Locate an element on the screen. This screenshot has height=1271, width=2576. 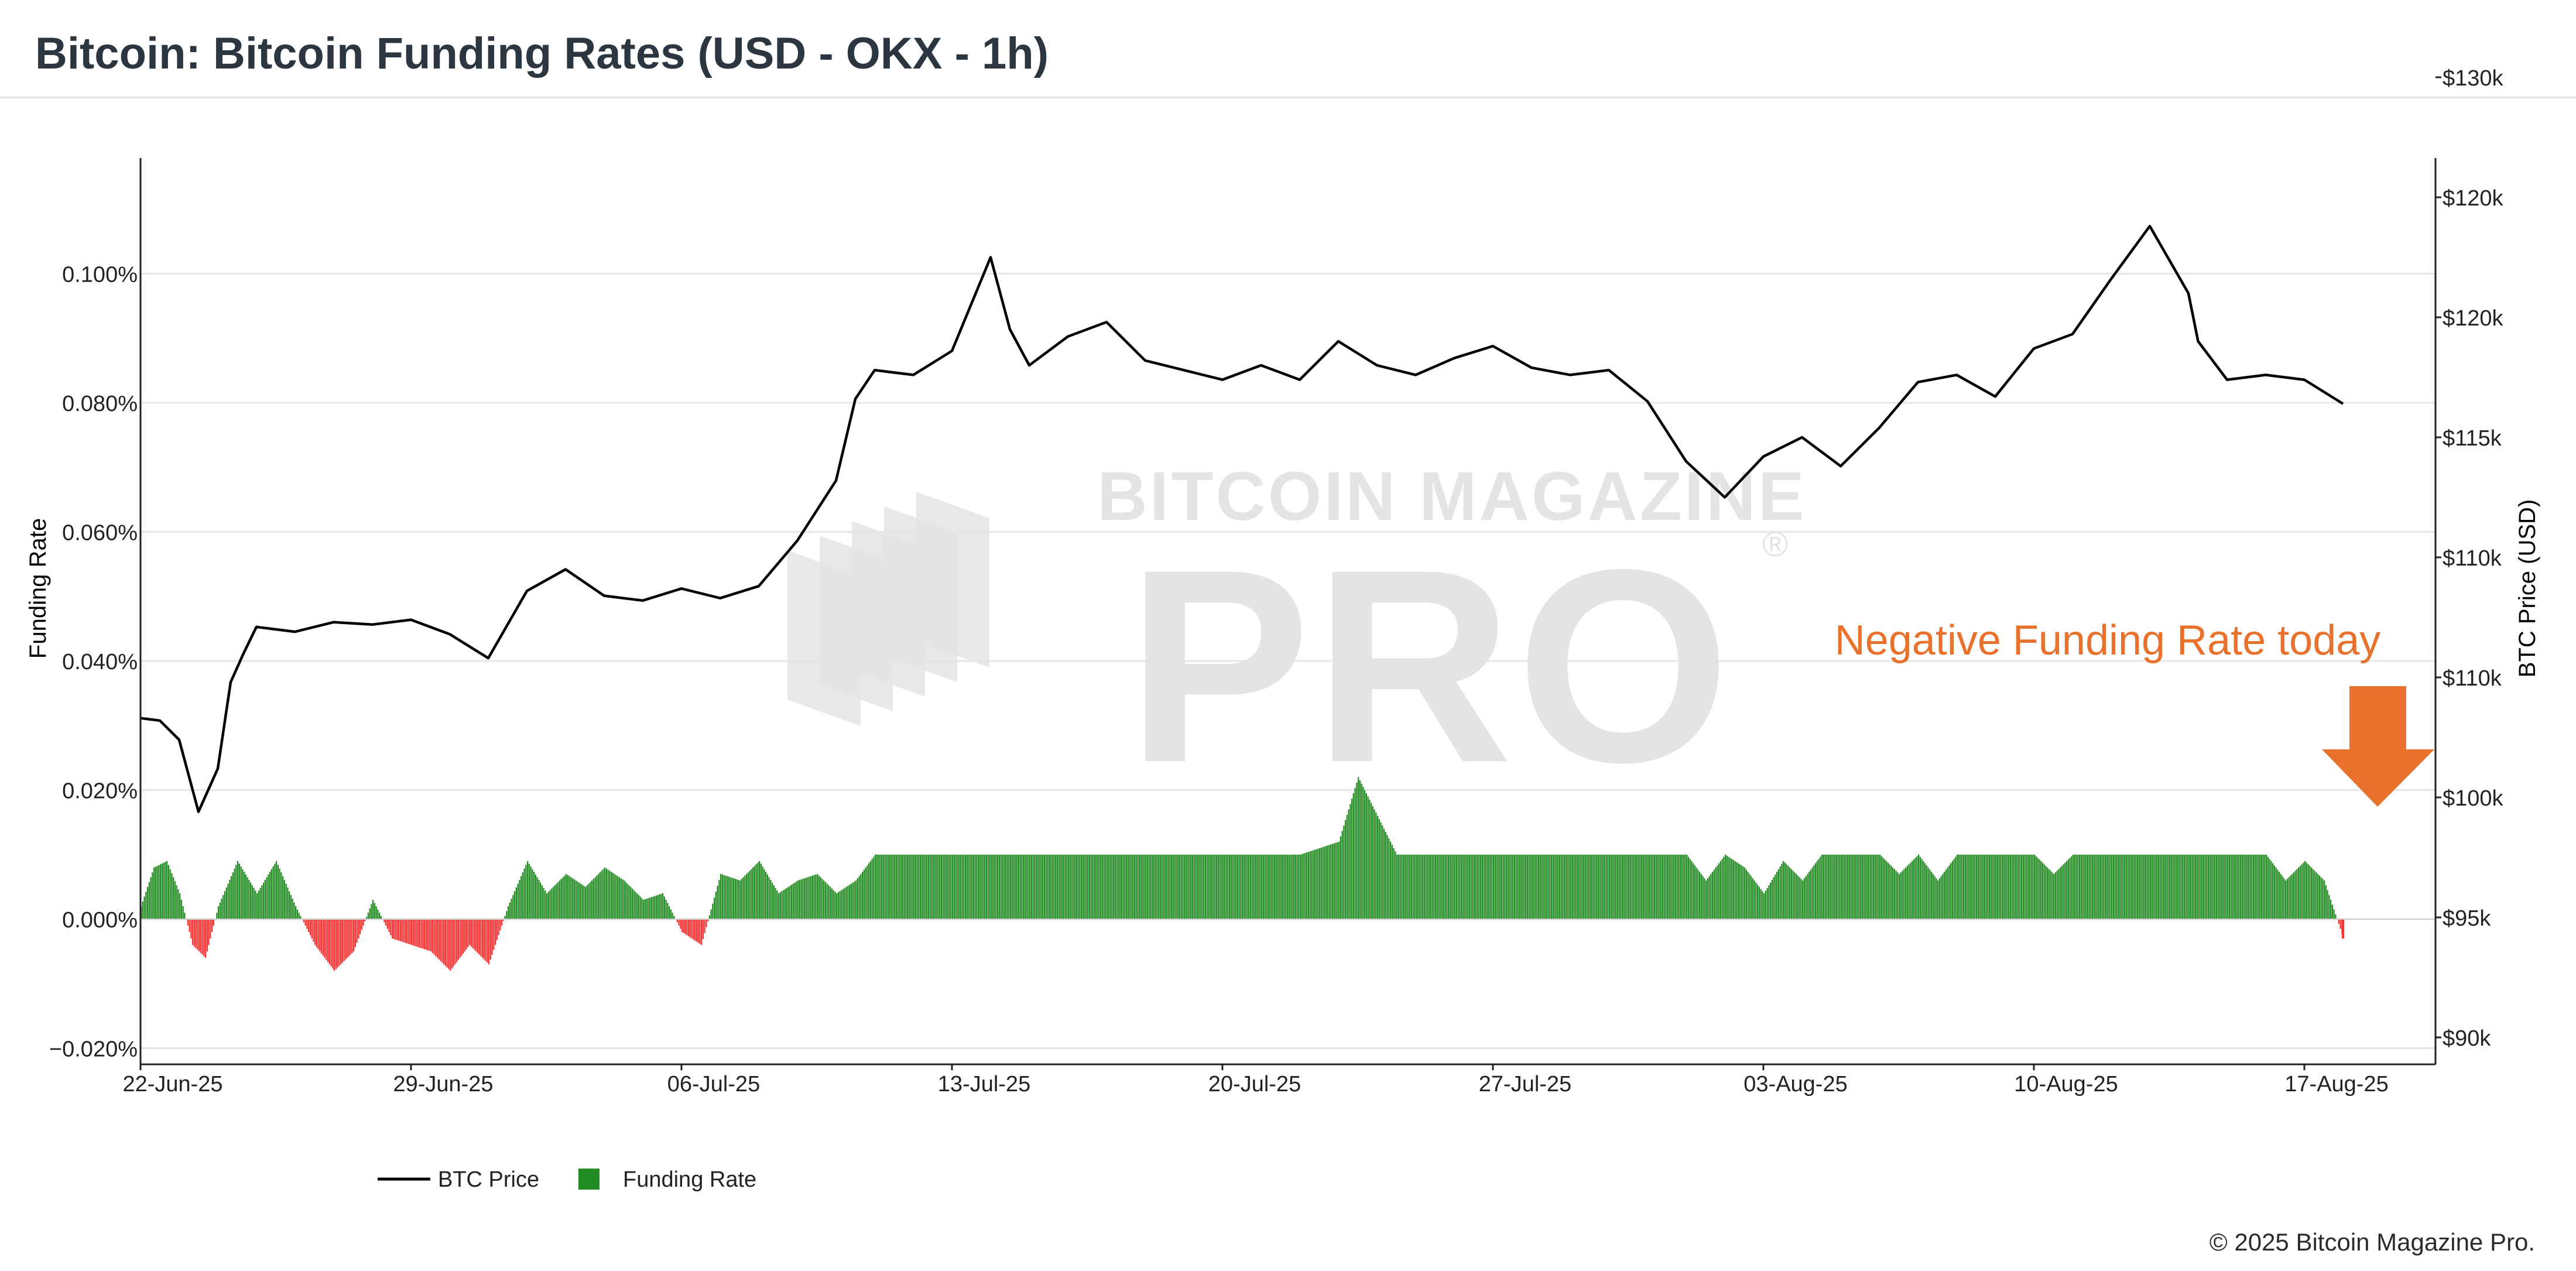
legend-price-label: BTC Price is located at coordinates (488, 1179).